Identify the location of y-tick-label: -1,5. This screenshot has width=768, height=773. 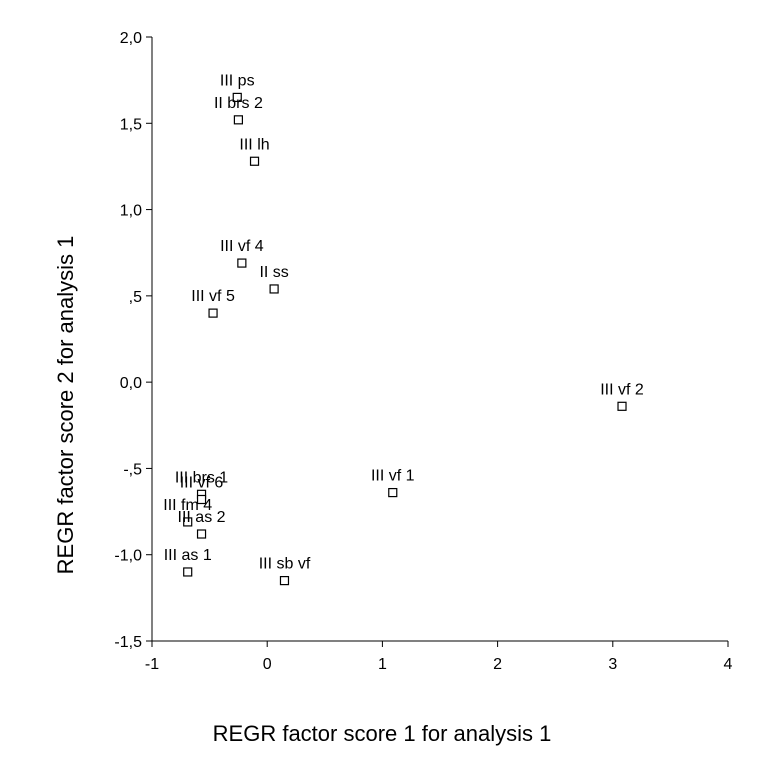
(128, 642).